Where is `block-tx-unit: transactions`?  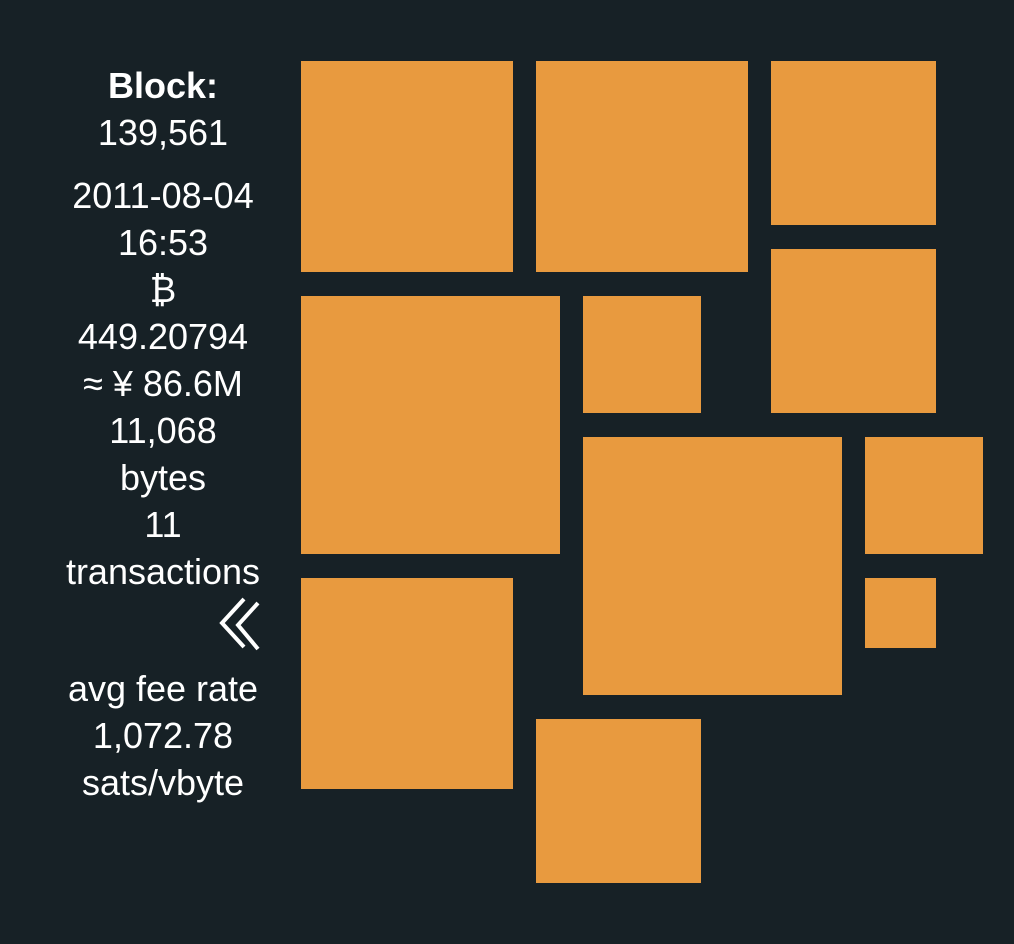 block-tx-unit: transactions is located at coordinates (163, 571).